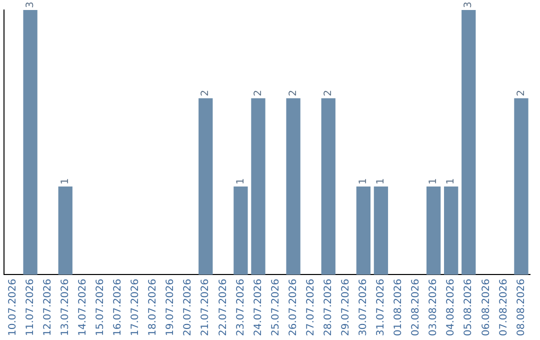  What do you see at coordinates (170, 307) in the screenshot?
I see `x-tick-label: 19.07.2026` at bounding box center [170, 307].